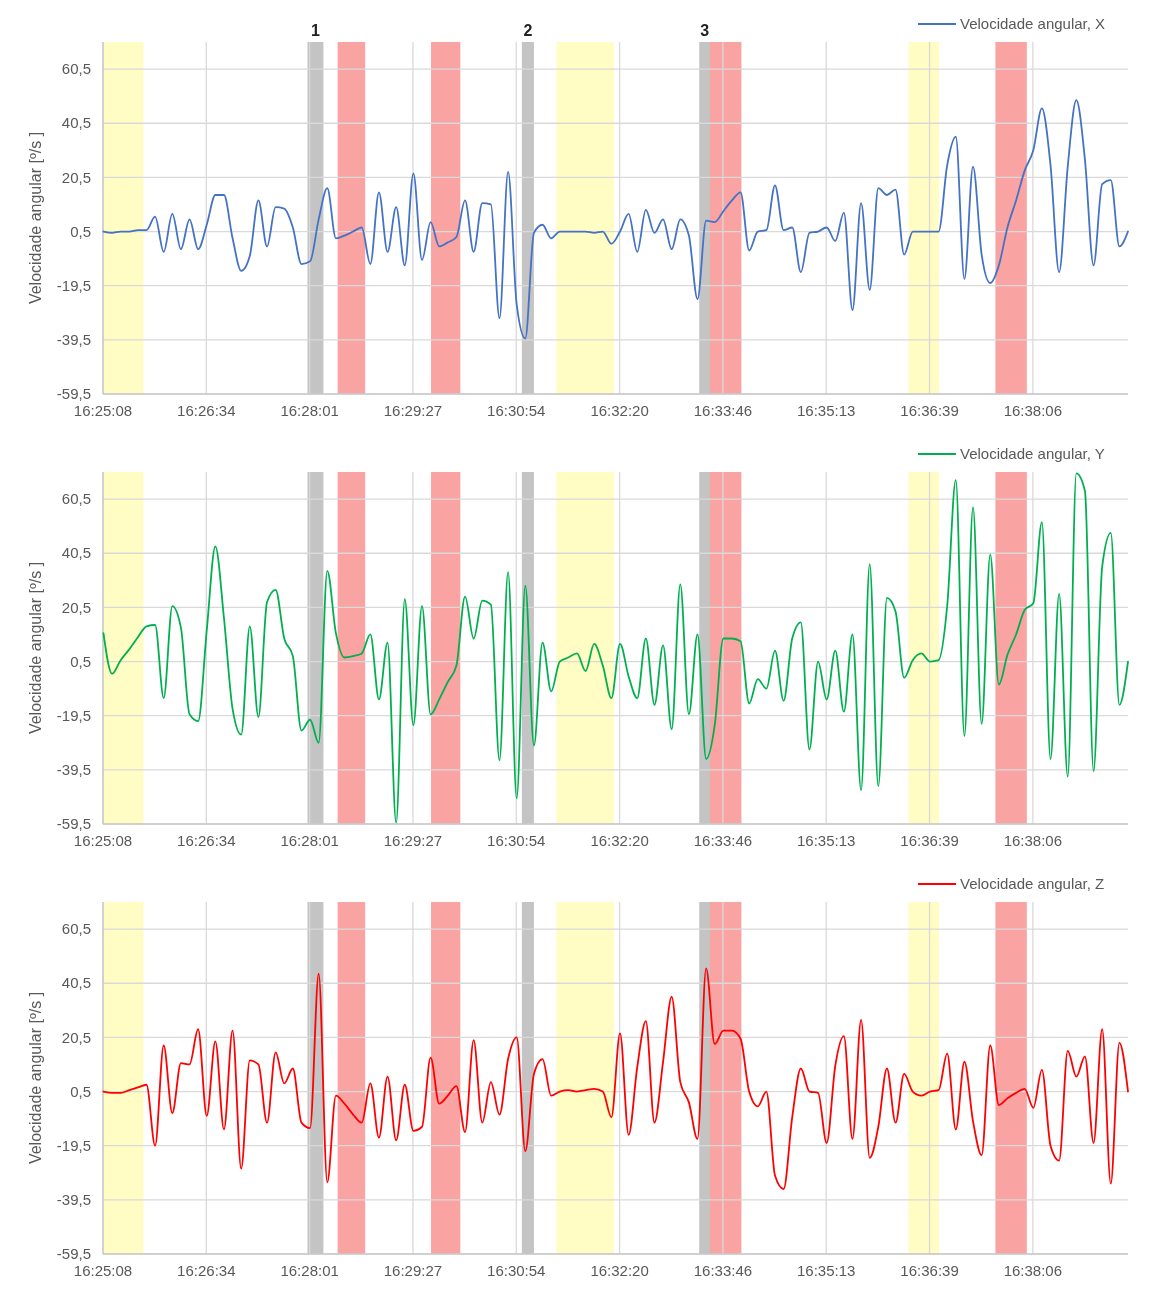  Describe the element at coordinates (1032, 454) in the screenshot. I see `legend-label: Velocidade angular, Y` at that location.